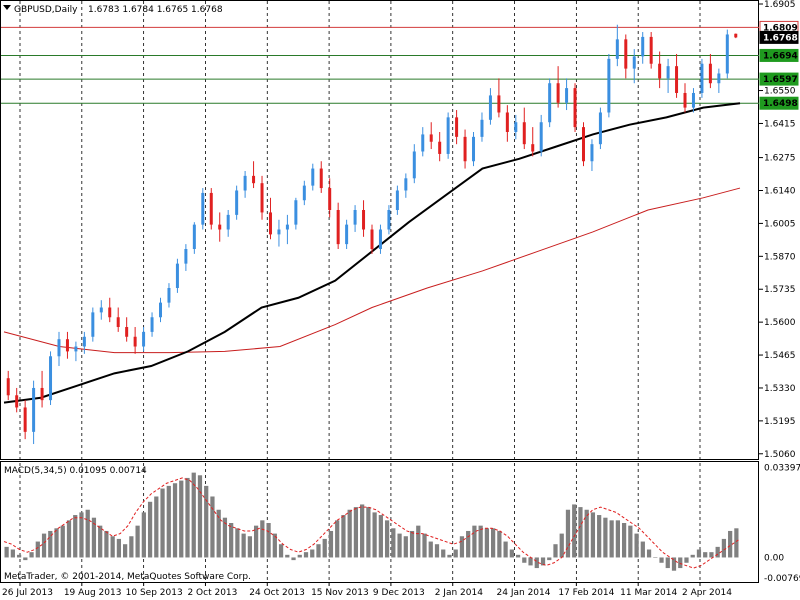 The width and height of the screenshot is (800, 600). I want to click on y-tick-label: 1.5195, so click(780, 422).